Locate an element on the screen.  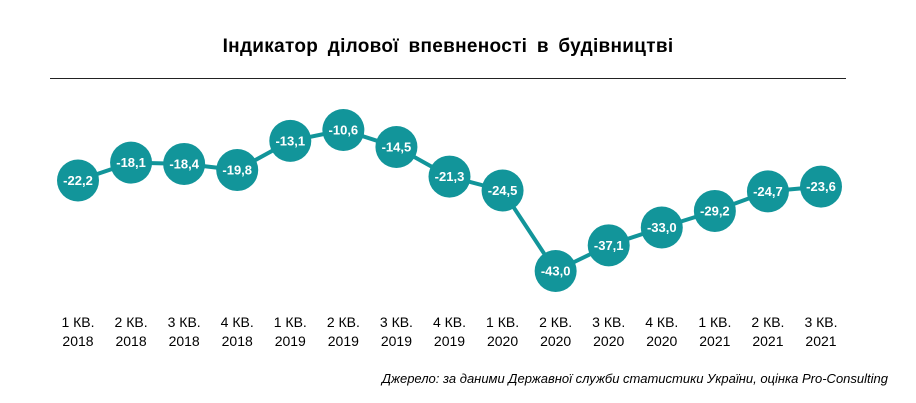
data-label: -18,1 is located at coordinates (131, 162).